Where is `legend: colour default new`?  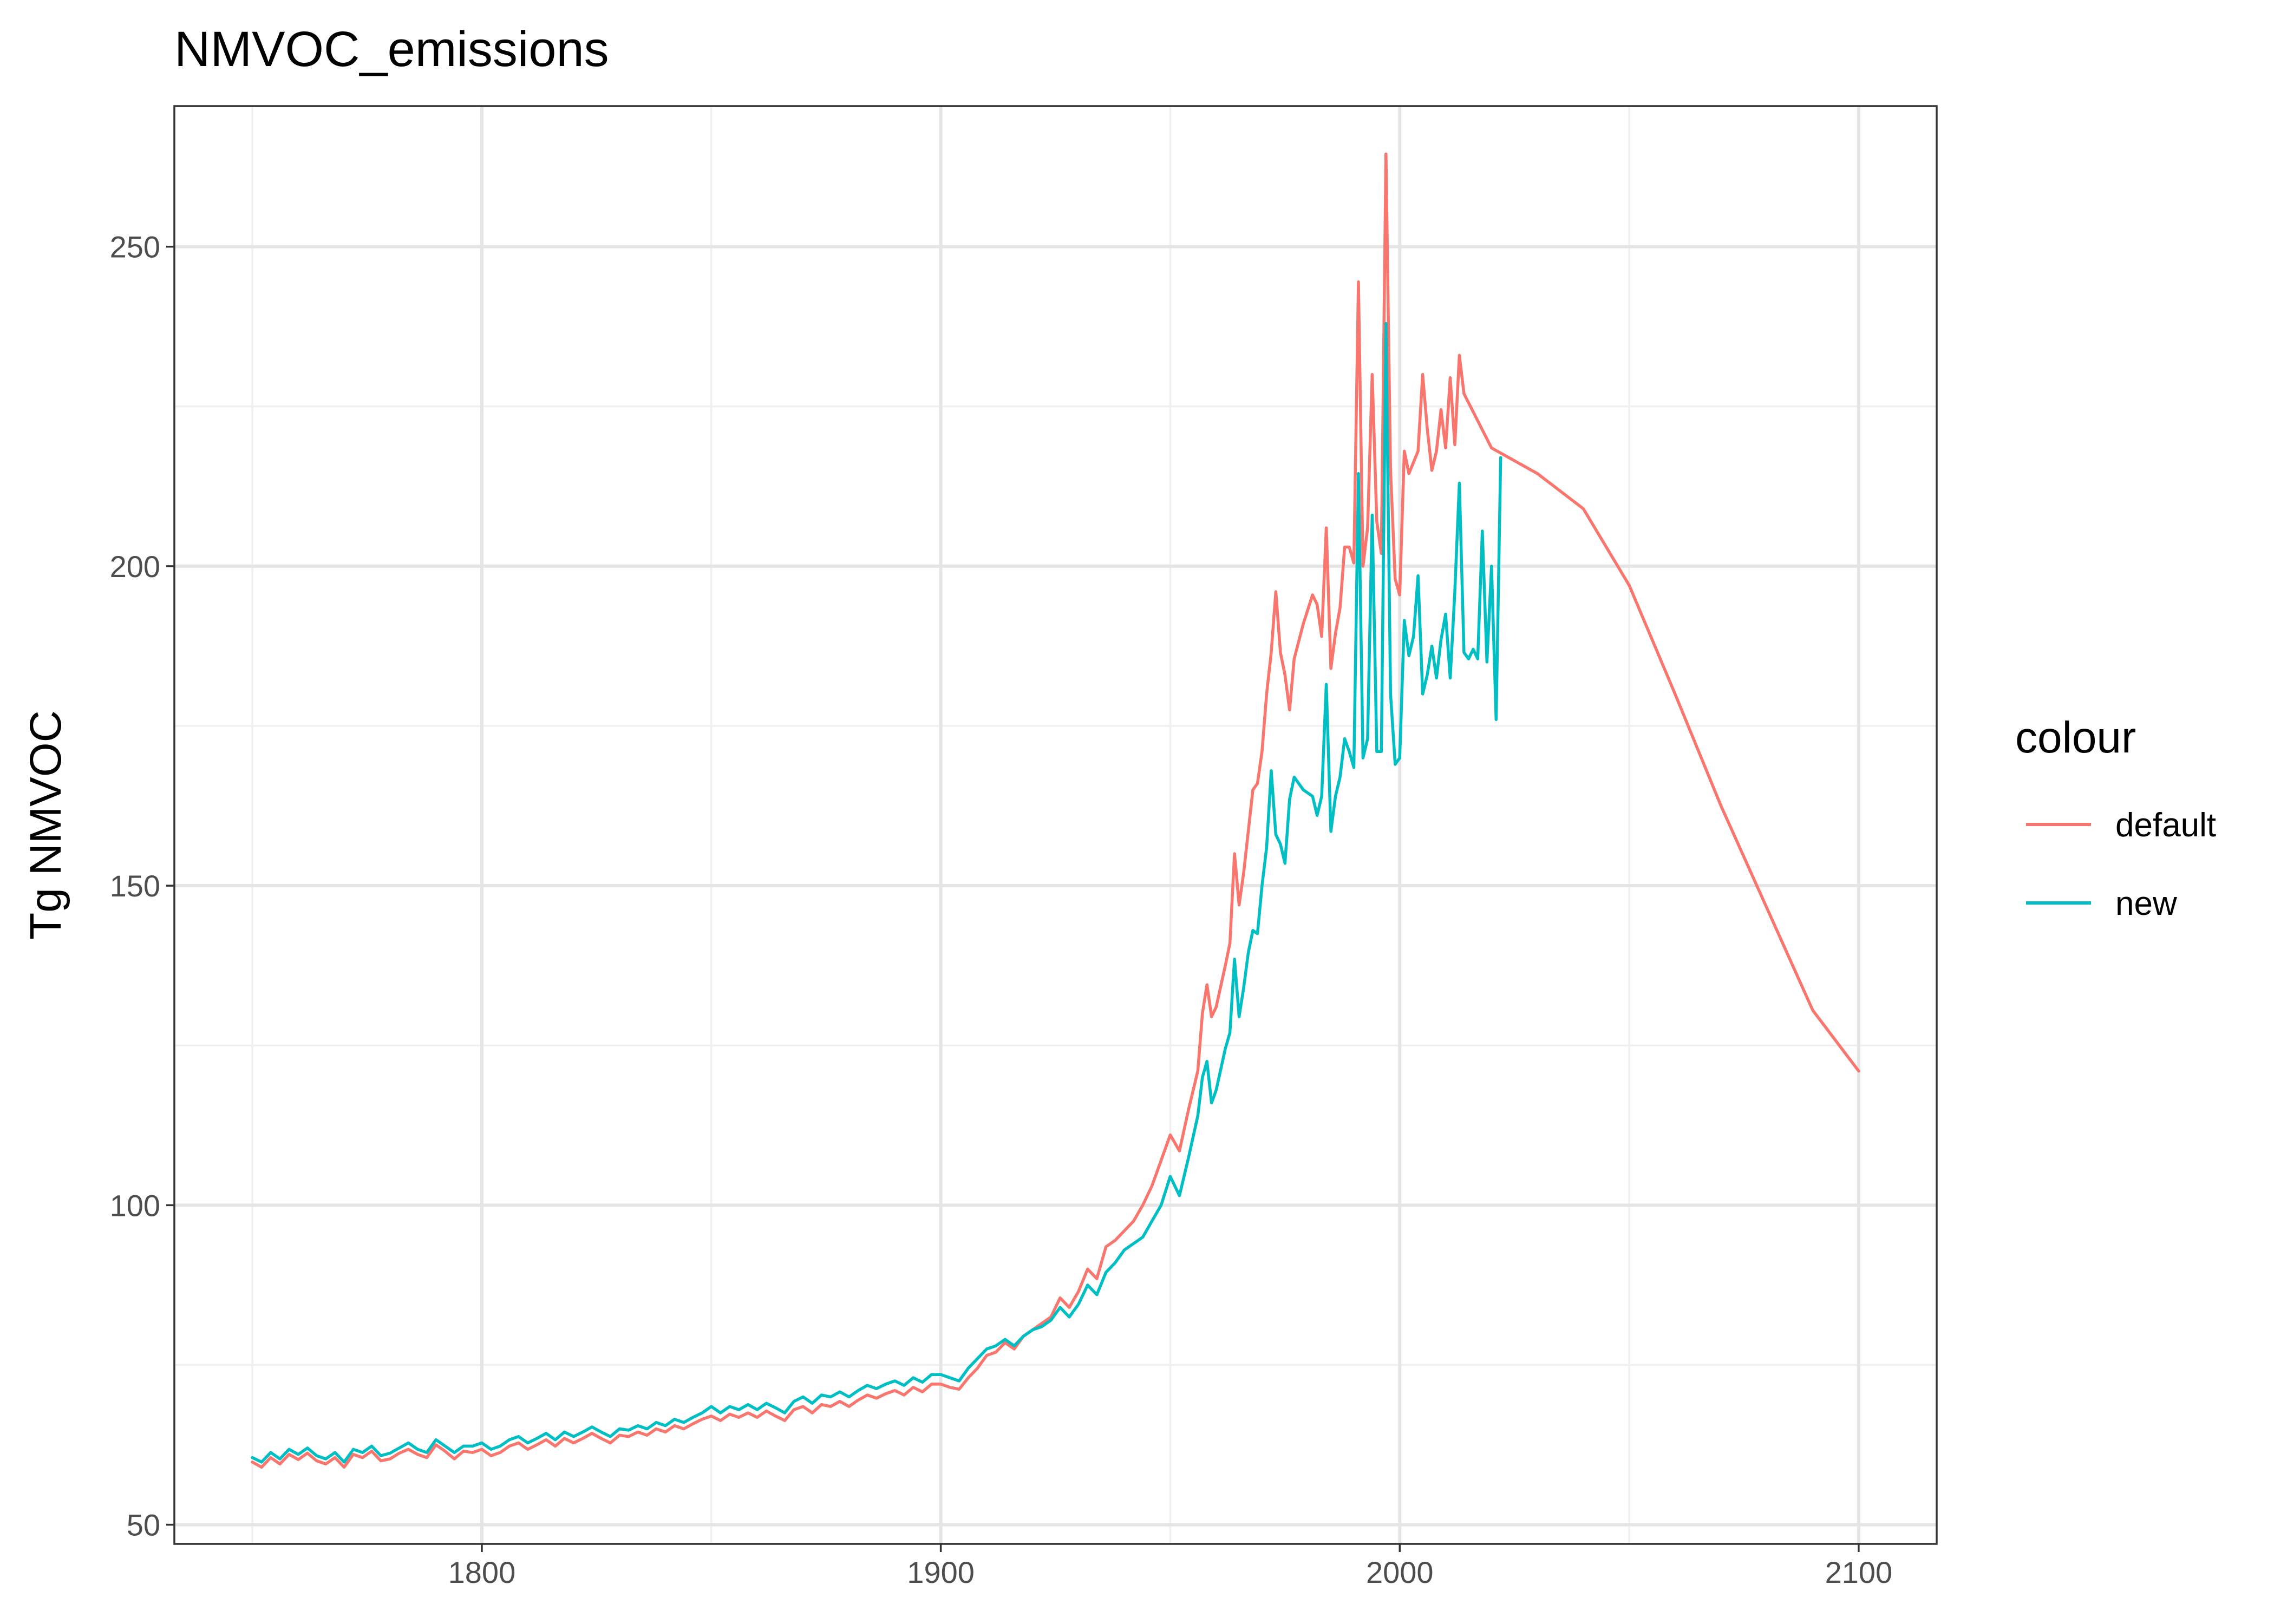 legend: colour default new is located at coordinates (2115, 817).